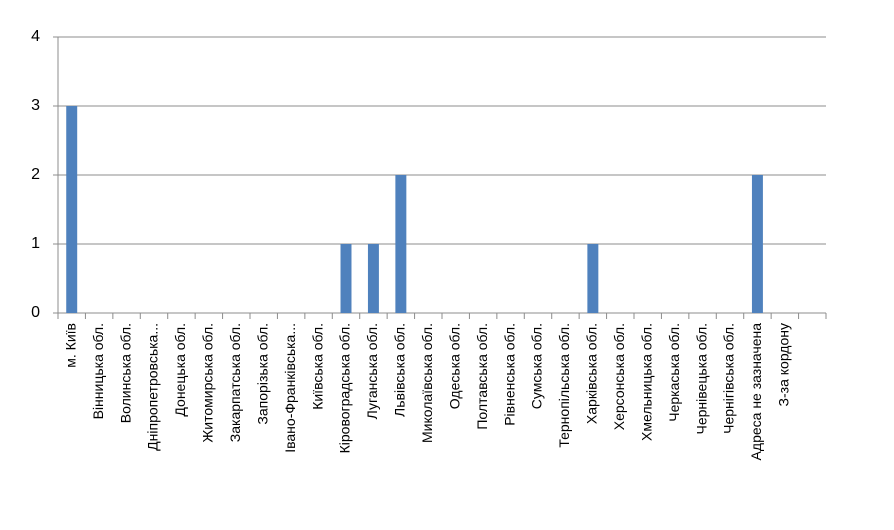 The width and height of the screenshot is (894, 530). Describe the element at coordinates (482, 376) in the screenshot. I see `x-tick-label: Полтавська обл.` at that location.